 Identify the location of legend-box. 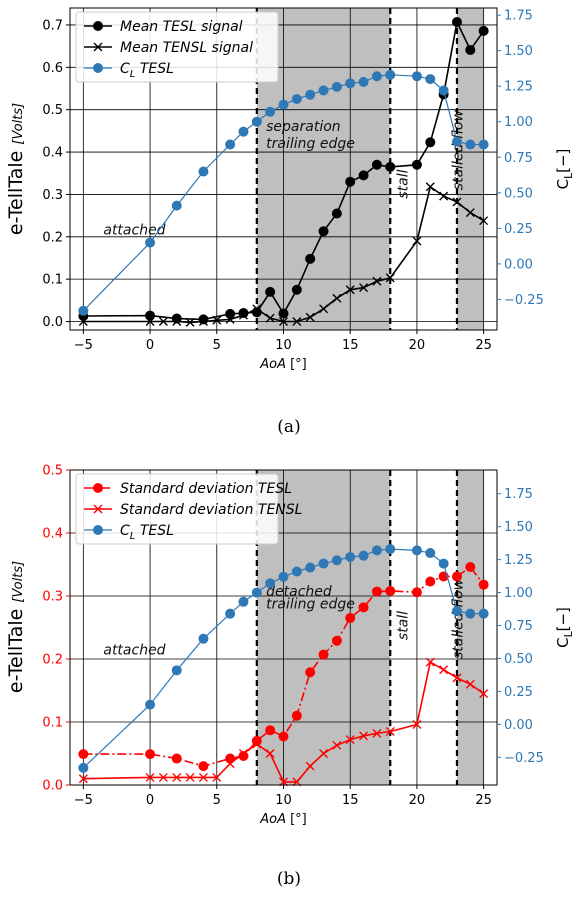
(177, 47).